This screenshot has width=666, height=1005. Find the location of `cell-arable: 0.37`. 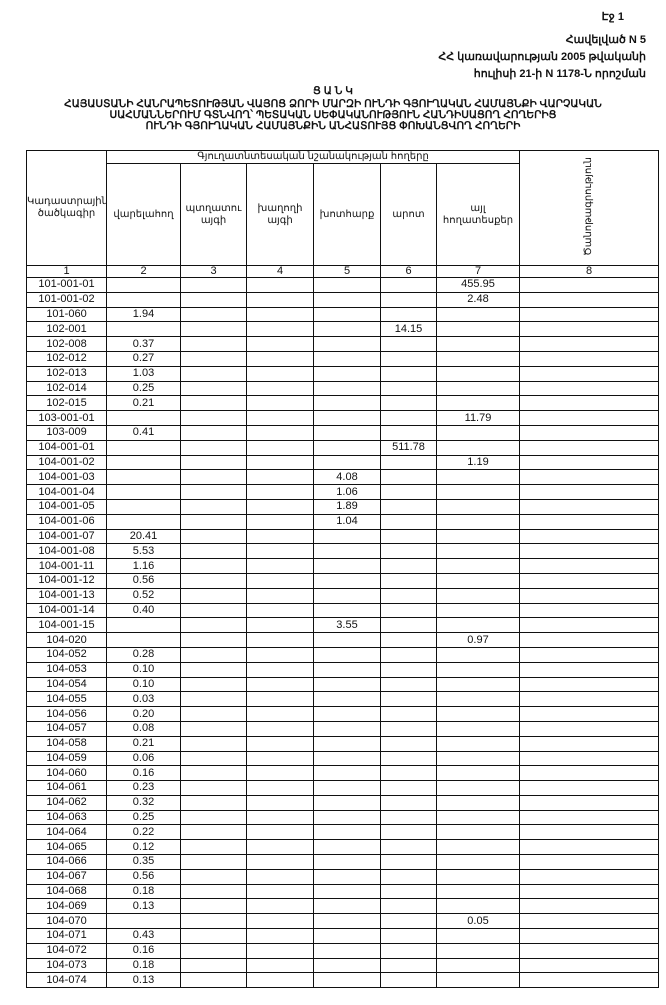

cell-arable: 0.37 is located at coordinates (143, 344).